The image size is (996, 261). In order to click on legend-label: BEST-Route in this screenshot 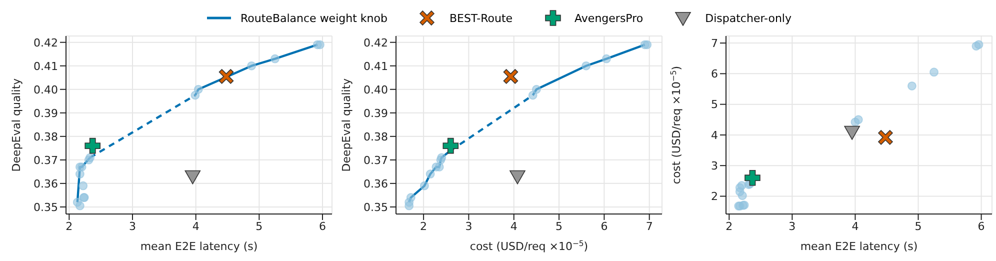, I will do `click(481, 18)`.